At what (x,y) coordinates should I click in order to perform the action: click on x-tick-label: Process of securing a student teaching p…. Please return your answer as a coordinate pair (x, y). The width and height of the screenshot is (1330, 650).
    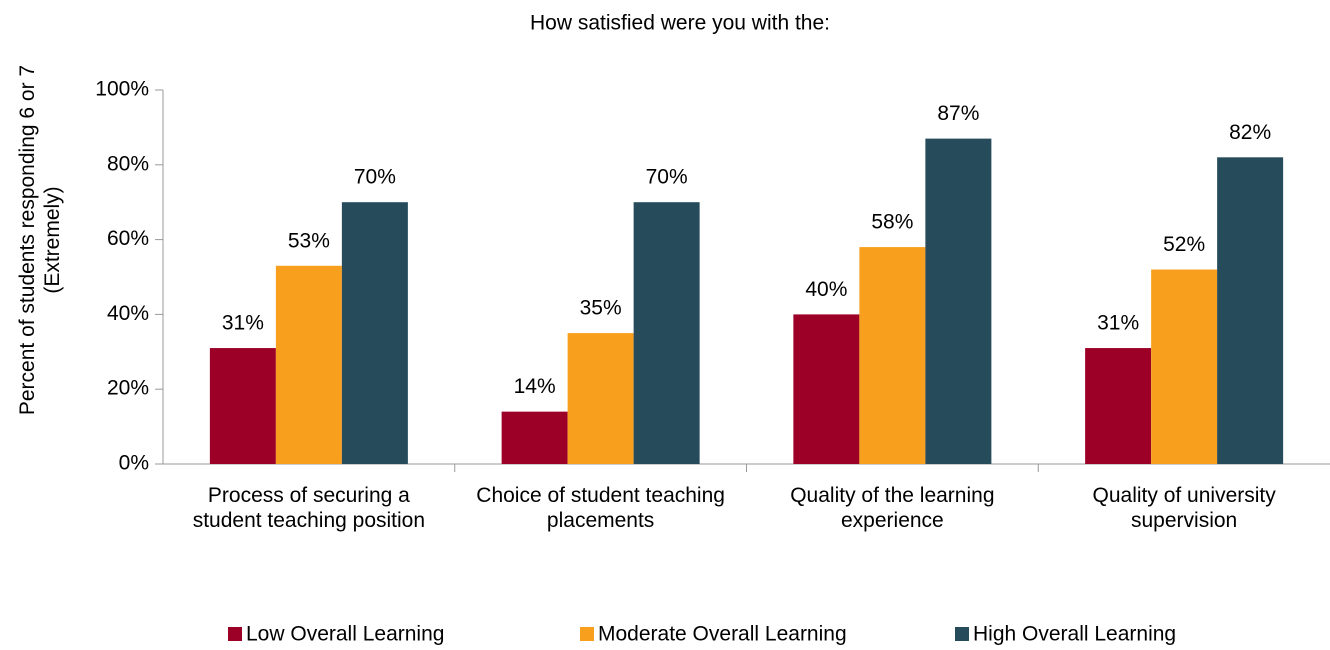
    Looking at the image, I should click on (309, 508).